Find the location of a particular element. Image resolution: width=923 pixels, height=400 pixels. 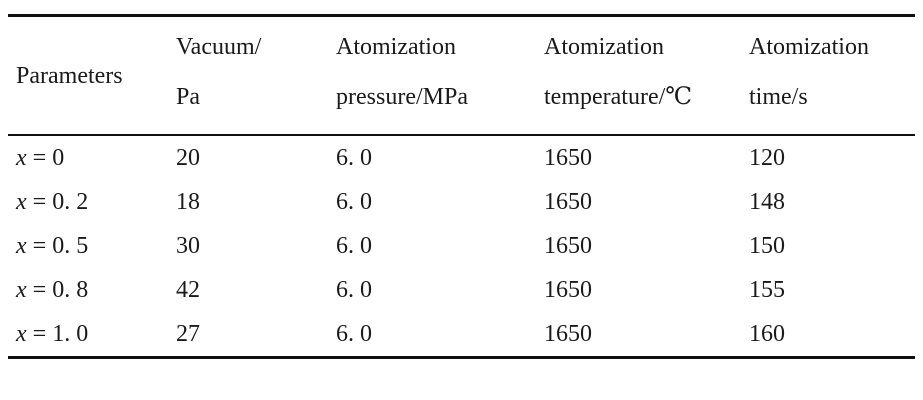

header-parameters: Parameters is located at coordinates (88, 76).